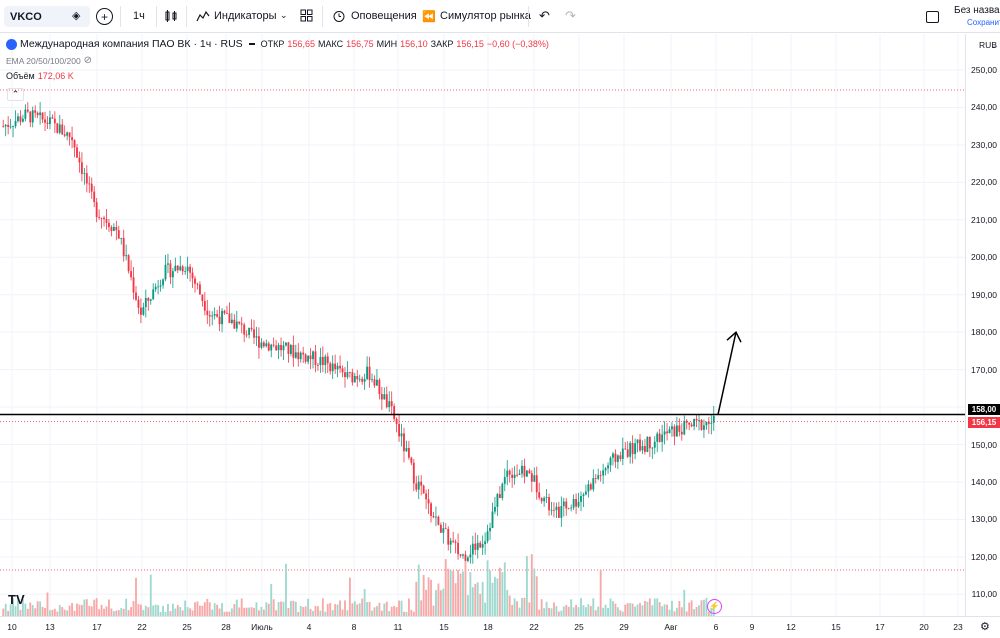 The image size is (1000, 638). I want to click on collapse-legend-icon: ⌃, so click(15, 94).